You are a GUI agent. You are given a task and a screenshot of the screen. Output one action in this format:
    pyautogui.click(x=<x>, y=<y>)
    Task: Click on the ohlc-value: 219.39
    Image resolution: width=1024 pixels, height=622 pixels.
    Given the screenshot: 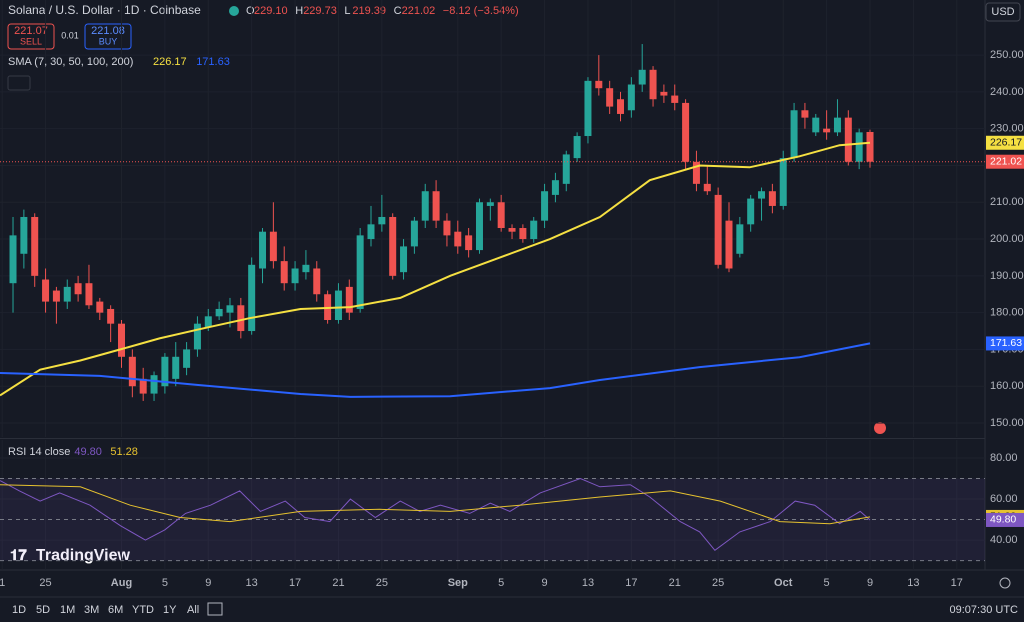 What is the action you would take?
    pyautogui.click(x=369, y=11)
    